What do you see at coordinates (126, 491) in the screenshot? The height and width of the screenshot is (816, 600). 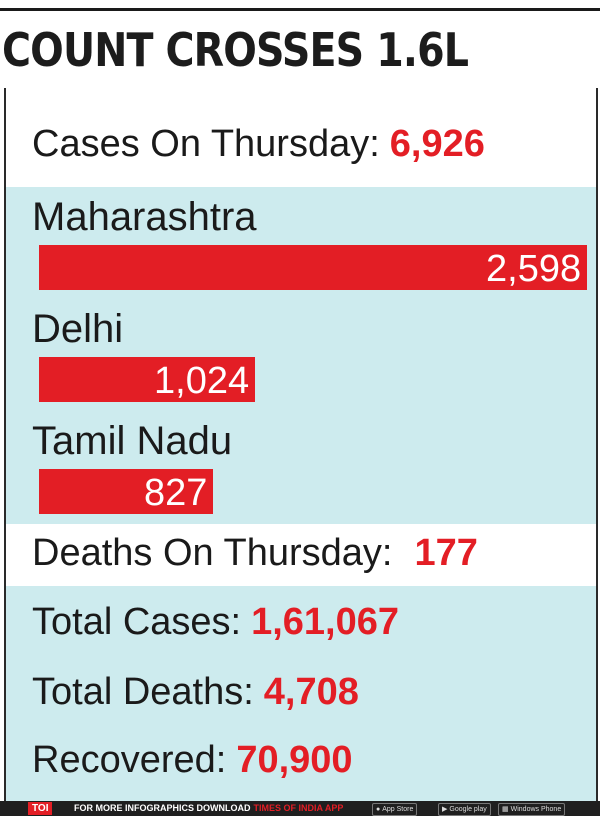 I see `bar-tamil-nadu` at bounding box center [126, 491].